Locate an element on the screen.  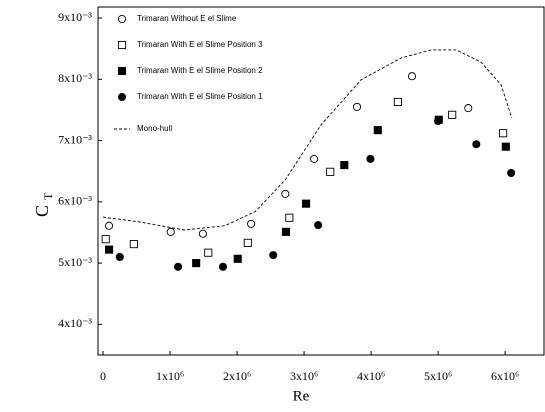
y-axis-label-group: C T is located at coordinates (43, 204).